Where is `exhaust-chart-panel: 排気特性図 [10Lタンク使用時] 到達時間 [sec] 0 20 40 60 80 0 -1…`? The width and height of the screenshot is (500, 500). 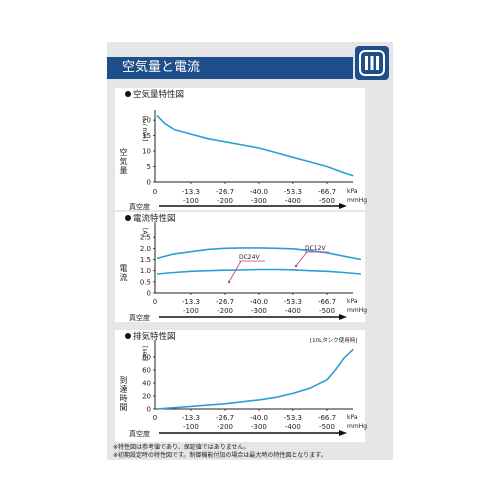 exhaust-chart-panel: 排気特性図 [10Lタンク使用時] 到達時間 [sec] 0 20 40 60 80 0 -1… is located at coordinates (241, 386).